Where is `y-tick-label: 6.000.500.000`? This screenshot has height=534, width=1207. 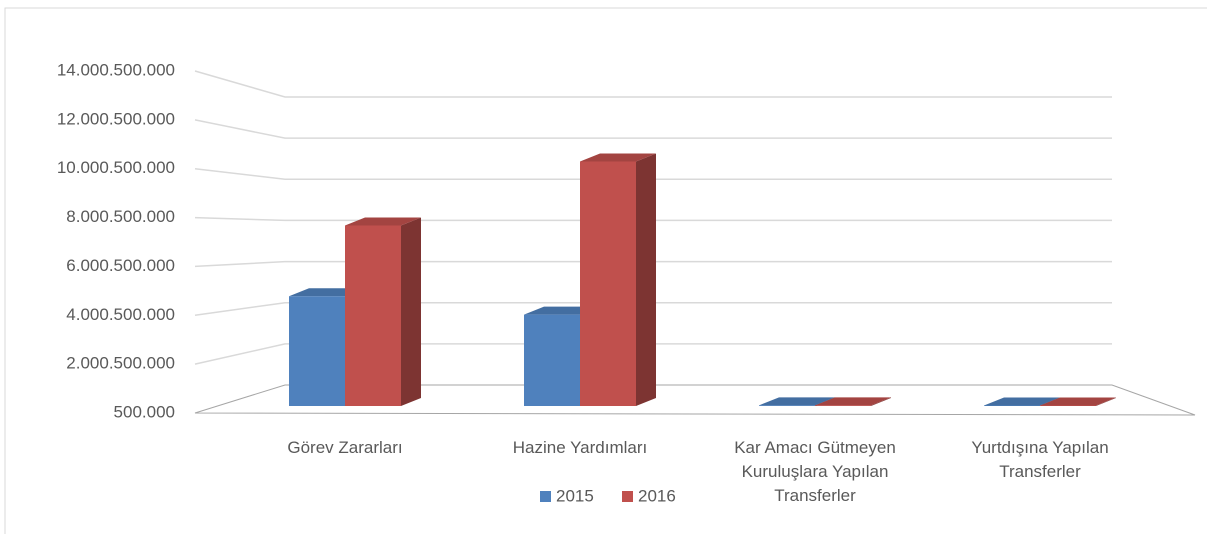 y-tick-label: 6.000.500.000 is located at coordinates (120, 265).